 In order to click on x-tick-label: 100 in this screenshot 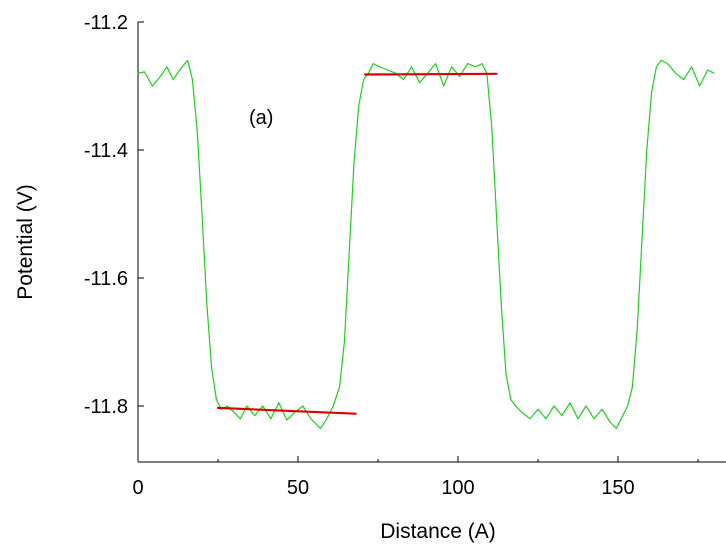, I will do `click(457, 488)`.